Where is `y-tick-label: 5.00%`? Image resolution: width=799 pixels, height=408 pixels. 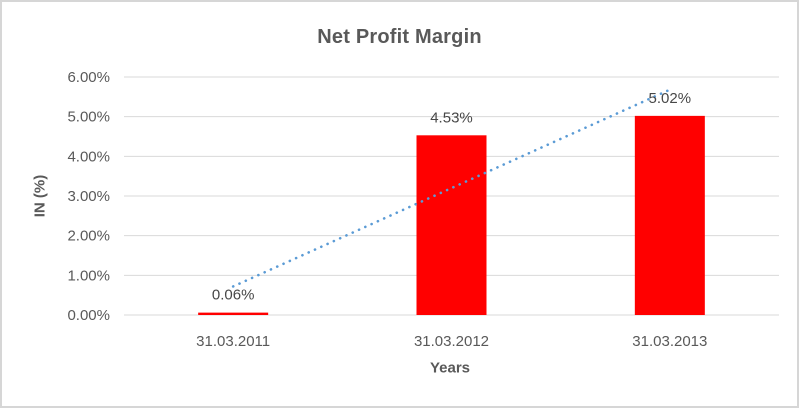
y-tick-label: 5.00% is located at coordinates (88, 117).